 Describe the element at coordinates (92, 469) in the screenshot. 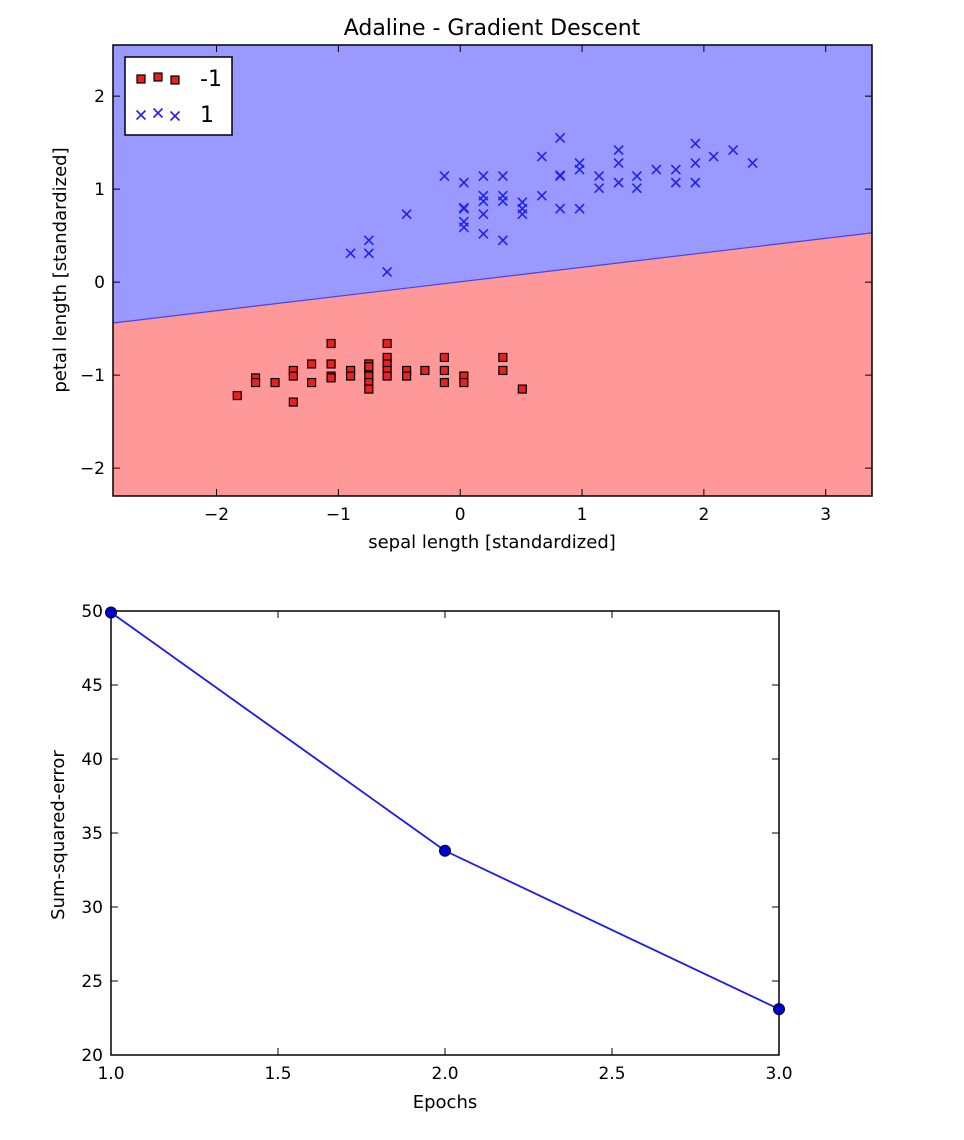

I see `y-tick-label: −2` at that location.